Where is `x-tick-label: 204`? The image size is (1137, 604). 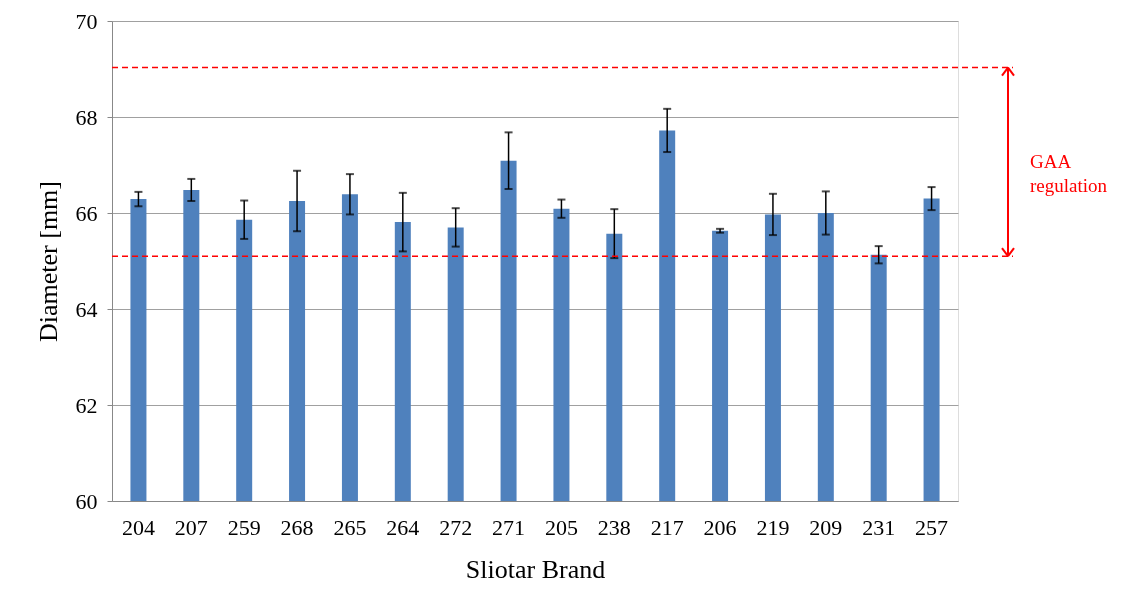 x-tick-label: 204 is located at coordinates (138, 527).